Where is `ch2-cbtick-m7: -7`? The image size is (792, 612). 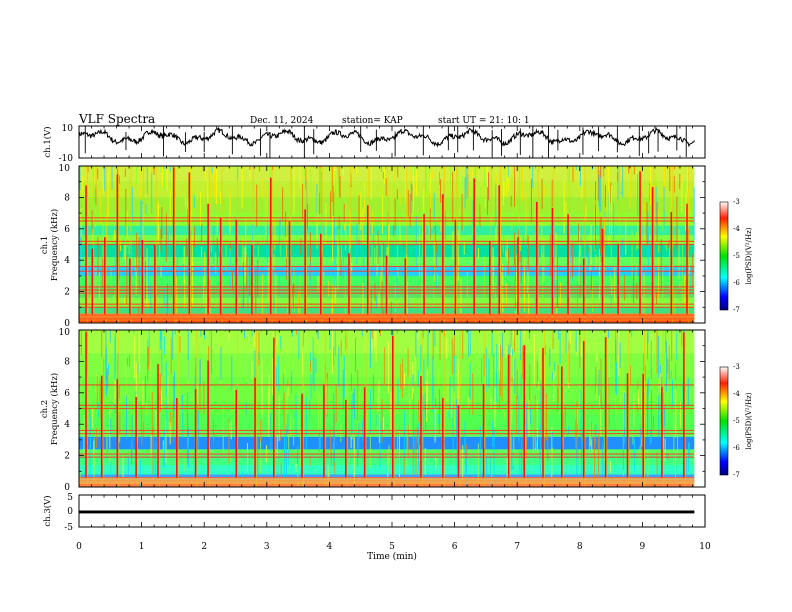 ch2-cbtick-m7: -7 is located at coordinates (736, 475).